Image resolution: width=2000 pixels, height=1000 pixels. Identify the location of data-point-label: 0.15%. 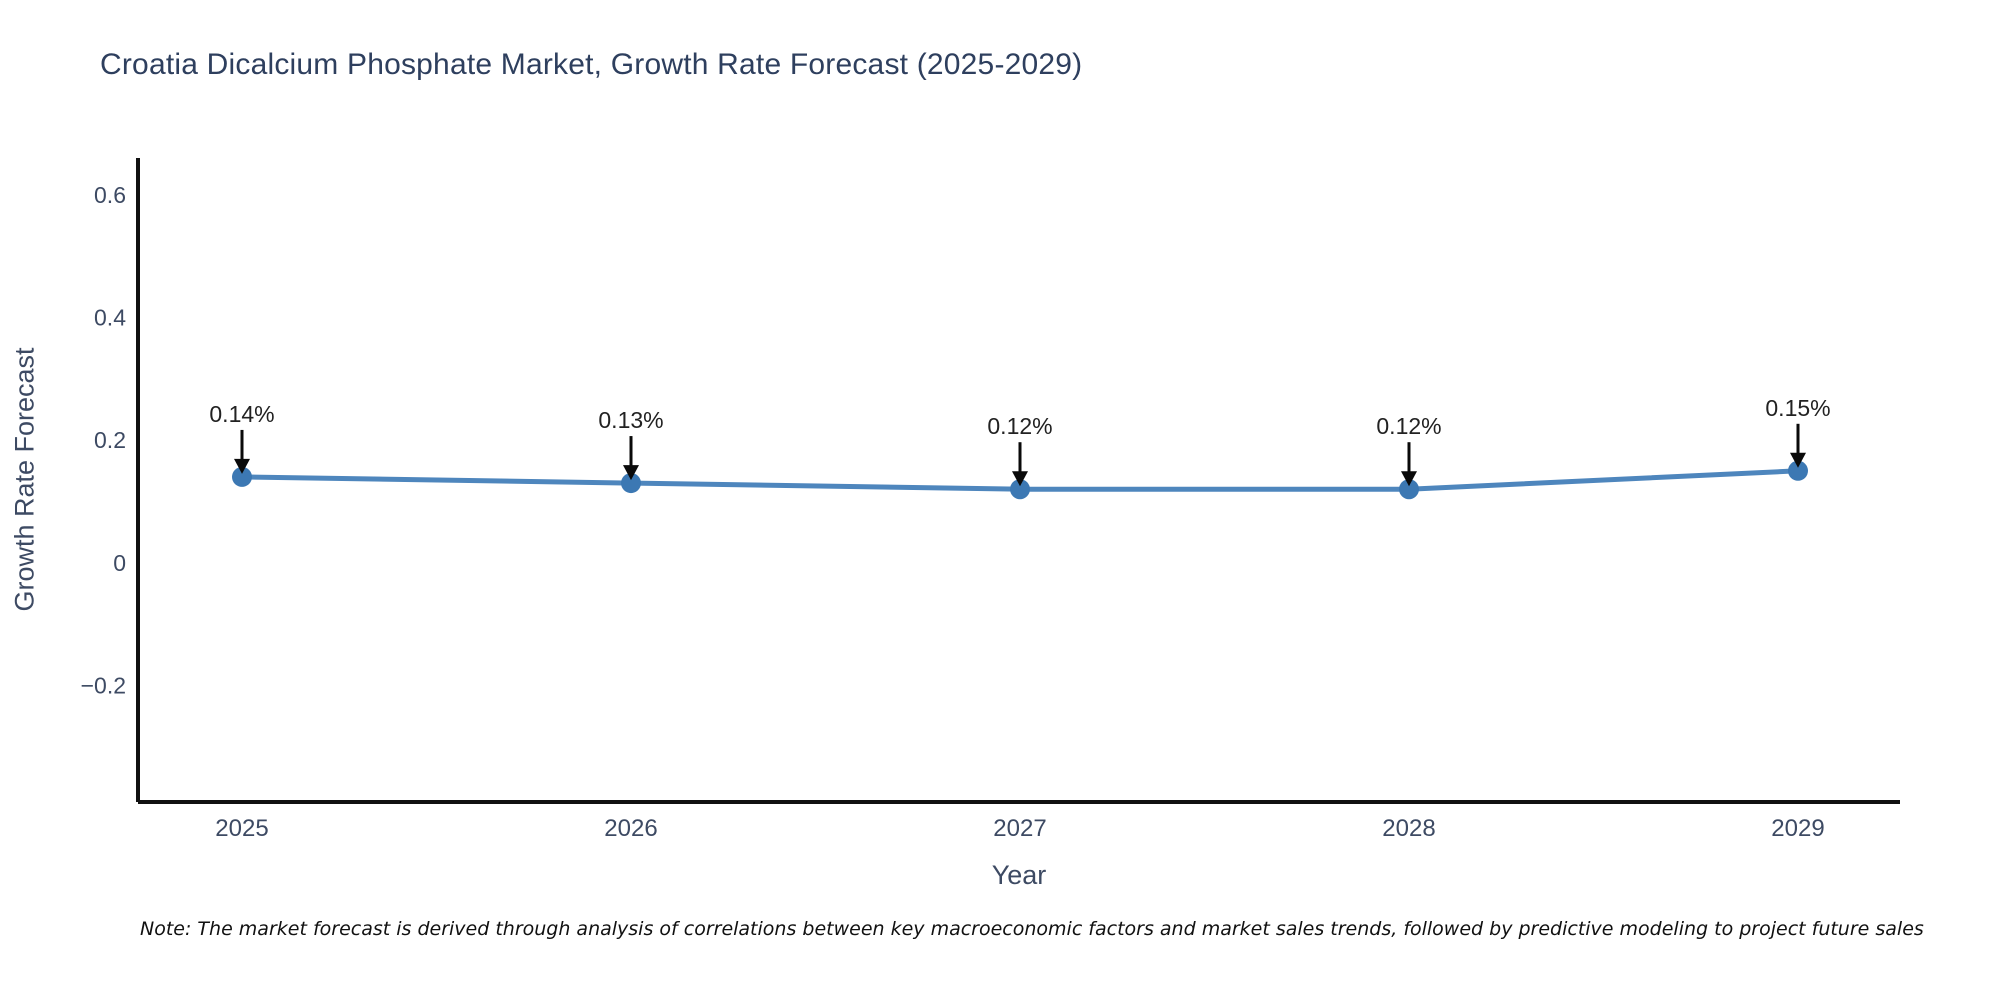
(1797, 408).